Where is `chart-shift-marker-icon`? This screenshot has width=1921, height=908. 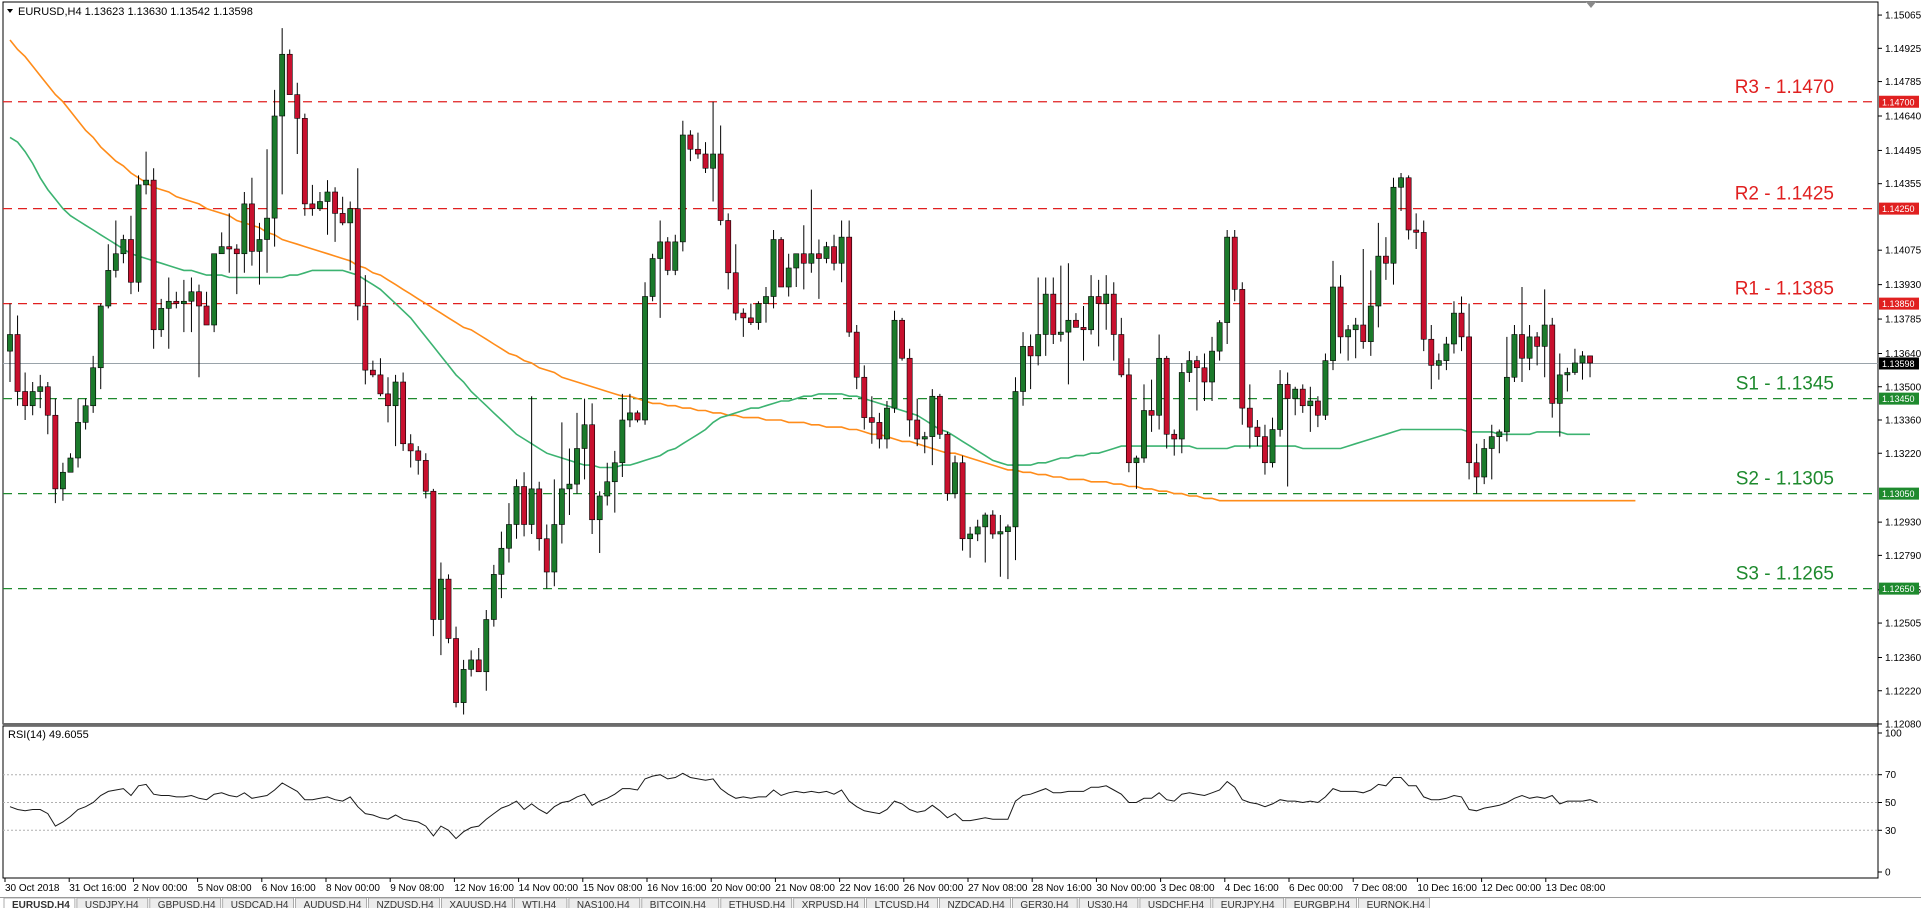 chart-shift-marker-icon is located at coordinates (1591, 5).